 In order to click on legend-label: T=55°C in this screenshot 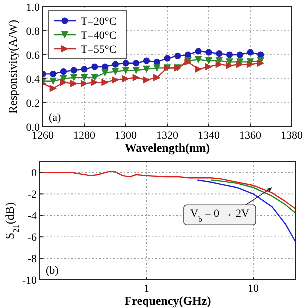, I will do `click(99, 50)`.